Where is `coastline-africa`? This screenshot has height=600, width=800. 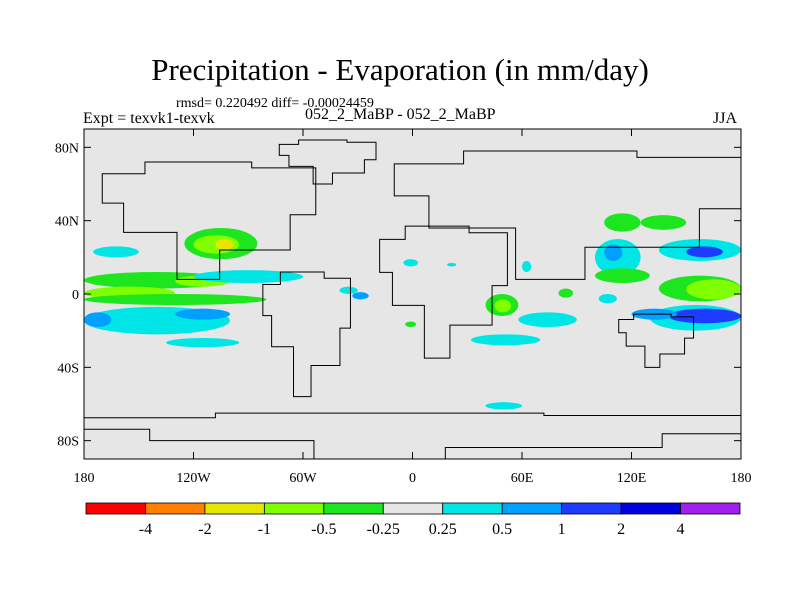
coastline-africa is located at coordinates (443, 292).